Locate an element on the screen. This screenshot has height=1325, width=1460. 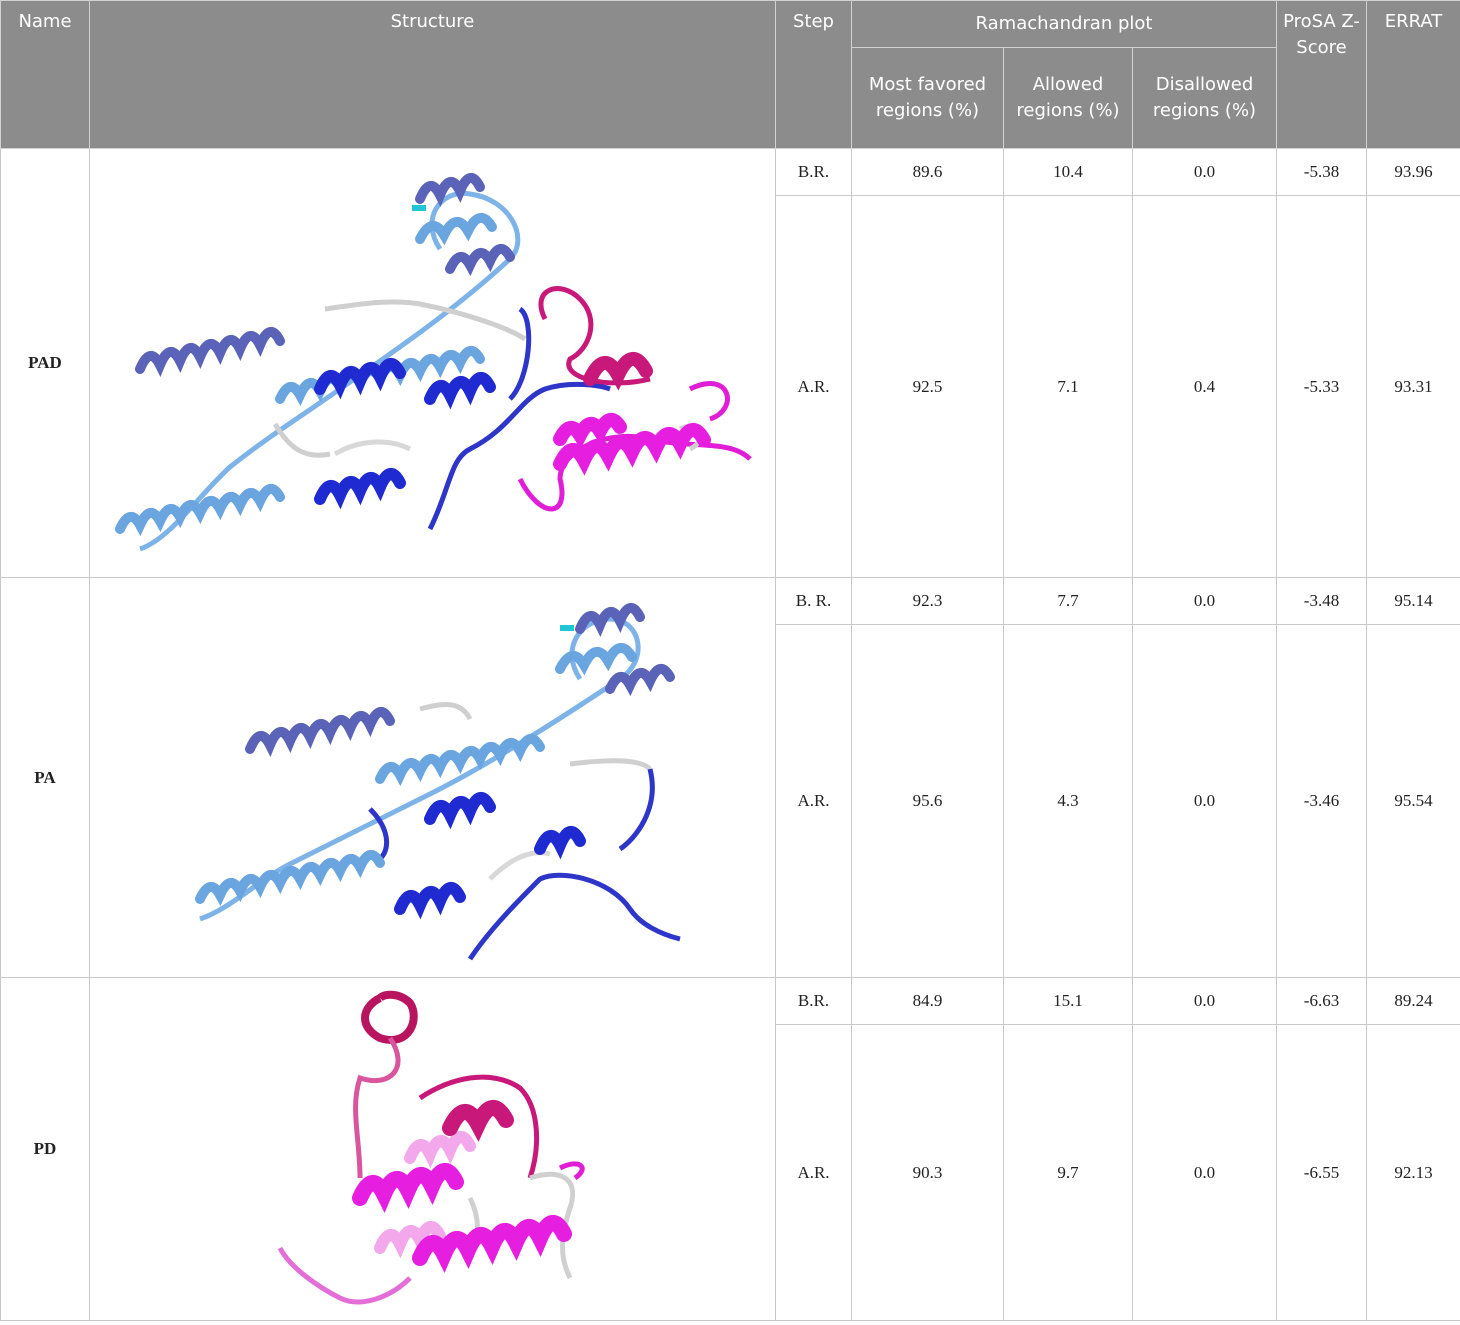
header-disallowed: Disallowed regions (%) is located at coordinates (1204, 98).